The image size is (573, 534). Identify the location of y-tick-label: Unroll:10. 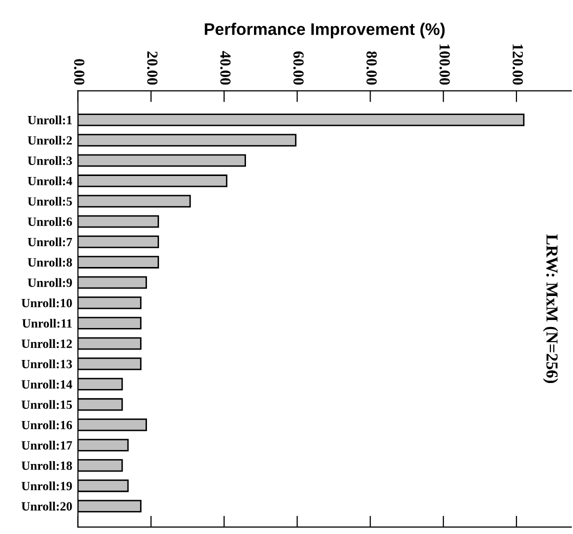
(47, 303).